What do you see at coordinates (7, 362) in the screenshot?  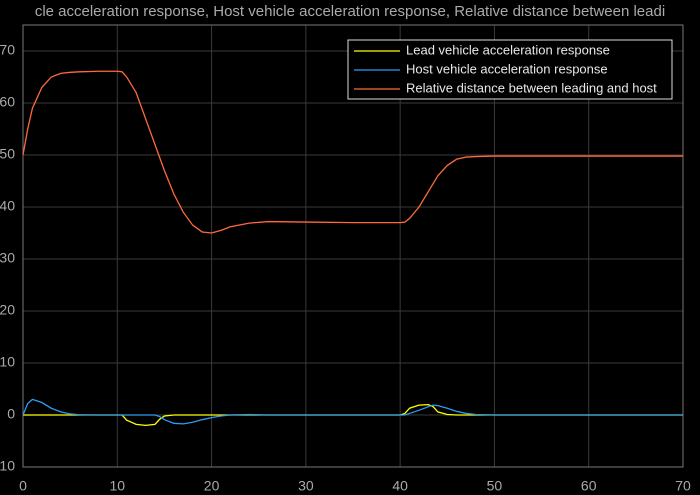 I see `y-tick-label: 10` at bounding box center [7, 362].